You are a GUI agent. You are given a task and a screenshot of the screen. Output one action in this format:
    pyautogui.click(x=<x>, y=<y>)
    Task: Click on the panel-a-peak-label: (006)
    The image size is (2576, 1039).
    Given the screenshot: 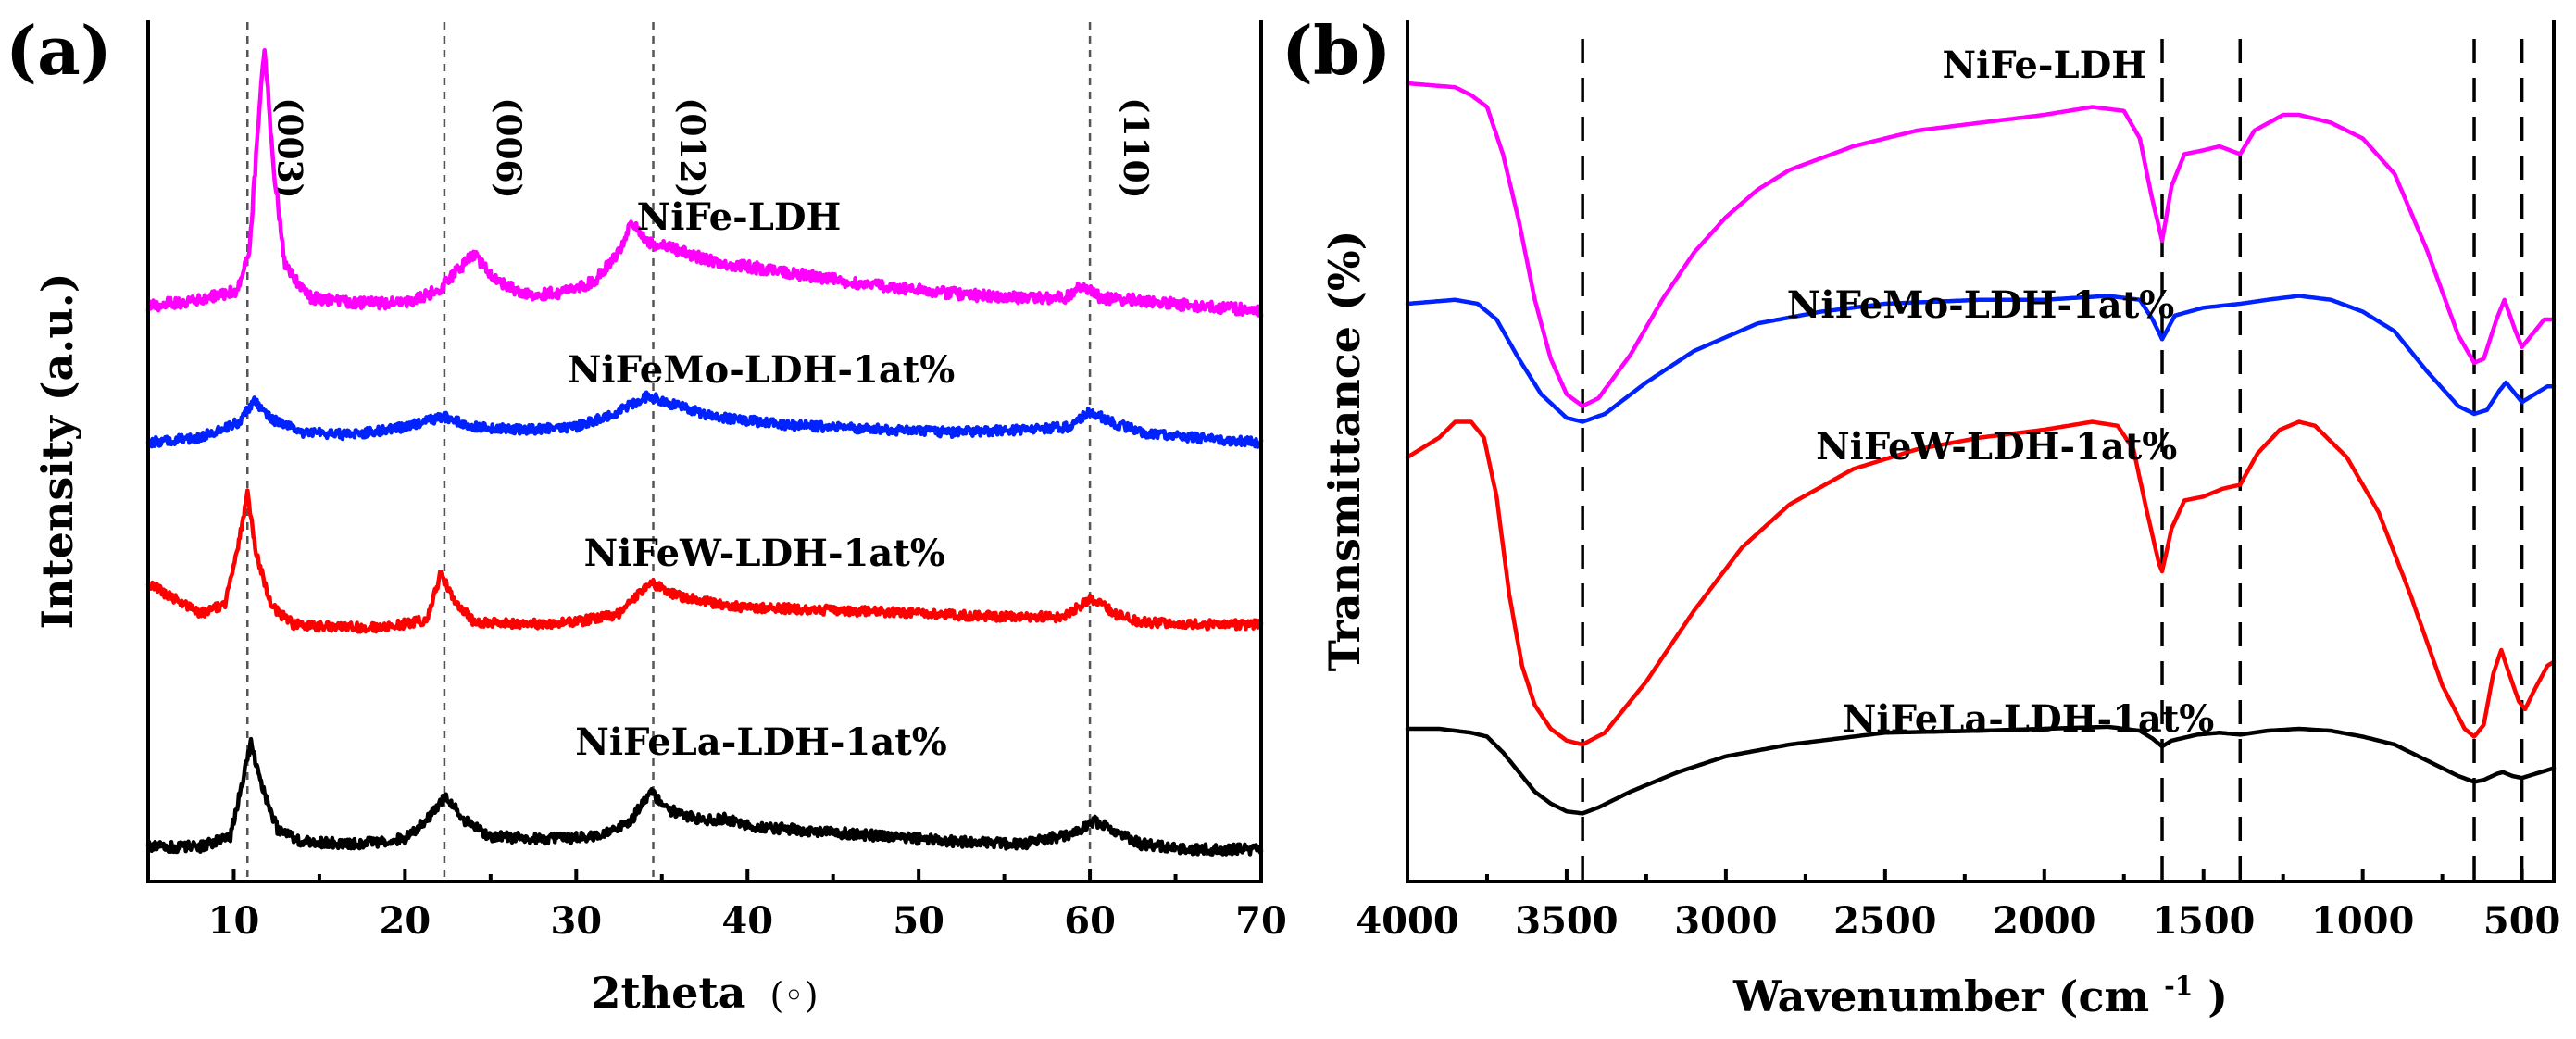 What is the action you would take?
    pyautogui.click(x=508, y=148)
    